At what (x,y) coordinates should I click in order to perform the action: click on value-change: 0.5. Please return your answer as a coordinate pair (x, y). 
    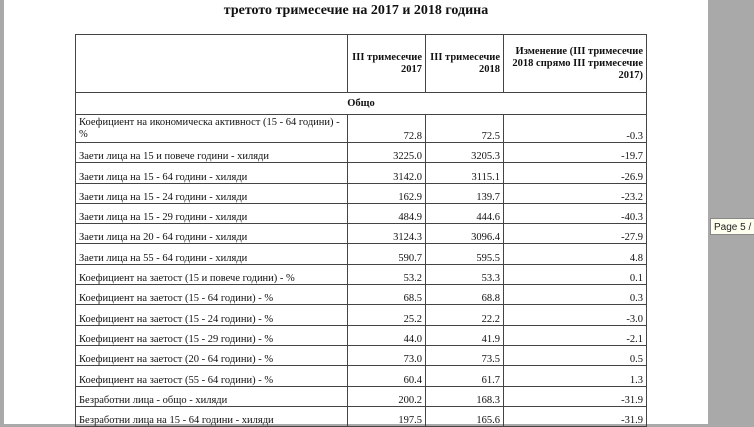
    Looking at the image, I should click on (575, 355).